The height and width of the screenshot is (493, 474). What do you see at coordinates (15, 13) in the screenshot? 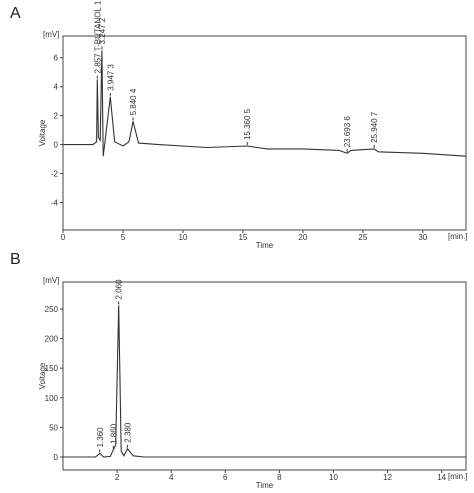
I see `panel-label: A` at bounding box center [15, 13].